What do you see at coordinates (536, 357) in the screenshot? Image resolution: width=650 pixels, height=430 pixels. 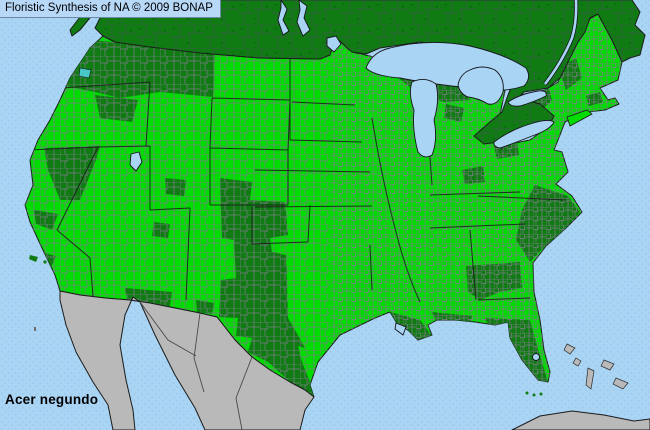 I see `lake-okeechobee` at bounding box center [536, 357].